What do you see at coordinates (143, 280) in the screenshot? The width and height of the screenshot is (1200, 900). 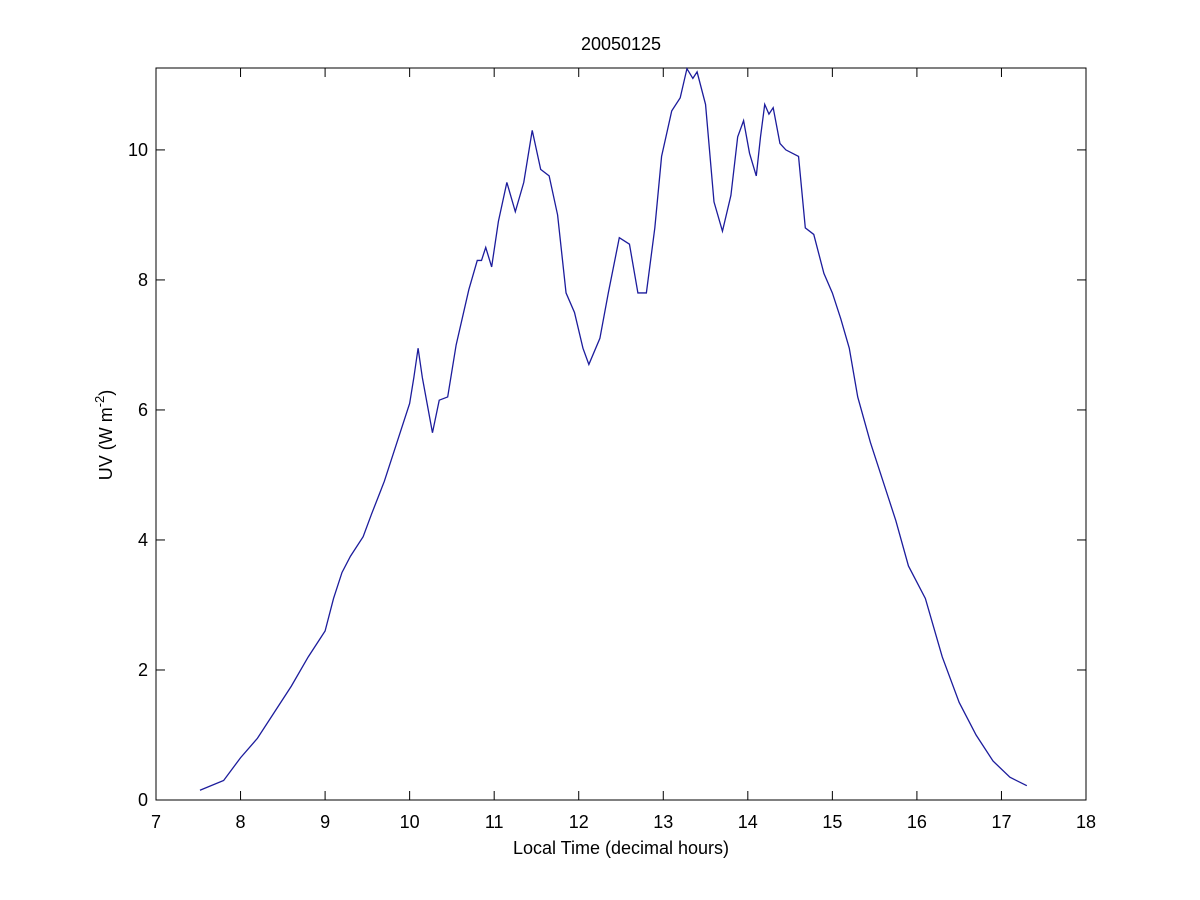 I see `y-tick-label: 8` at bounding box center [143, 280].